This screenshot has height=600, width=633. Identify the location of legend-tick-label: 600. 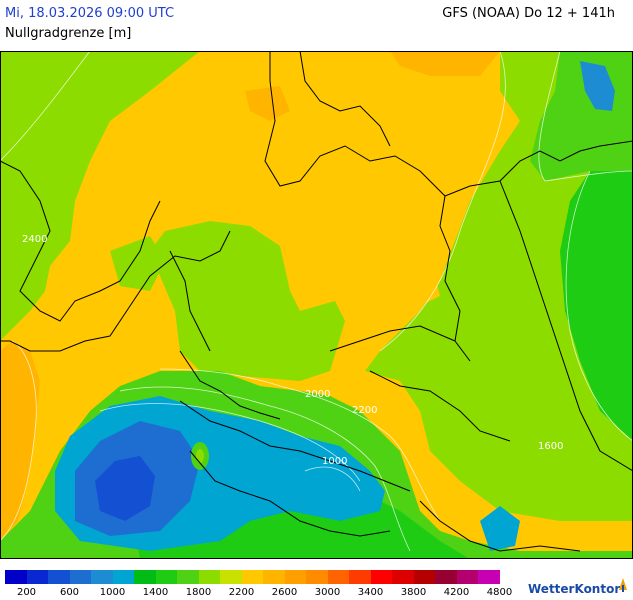
(69, 592).